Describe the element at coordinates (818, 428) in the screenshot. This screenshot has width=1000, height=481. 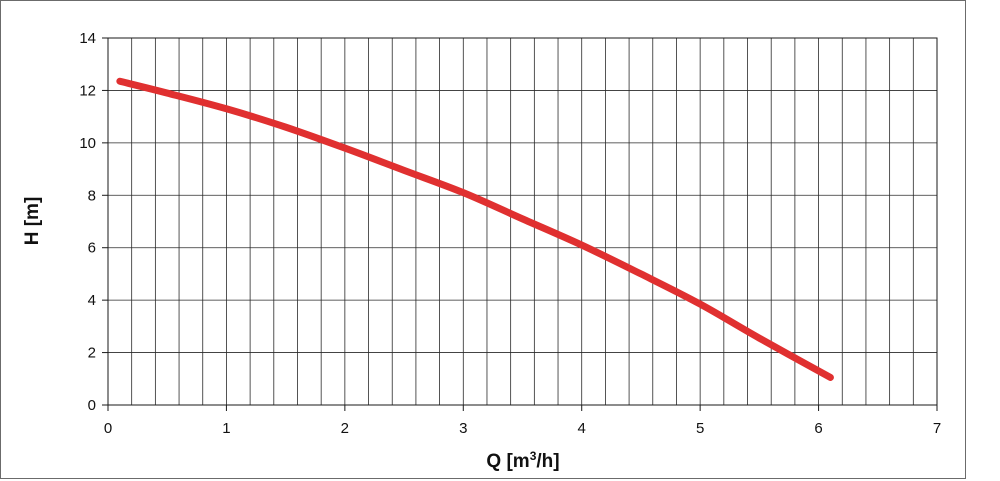
I see `x-tick-label: 6` at that location.